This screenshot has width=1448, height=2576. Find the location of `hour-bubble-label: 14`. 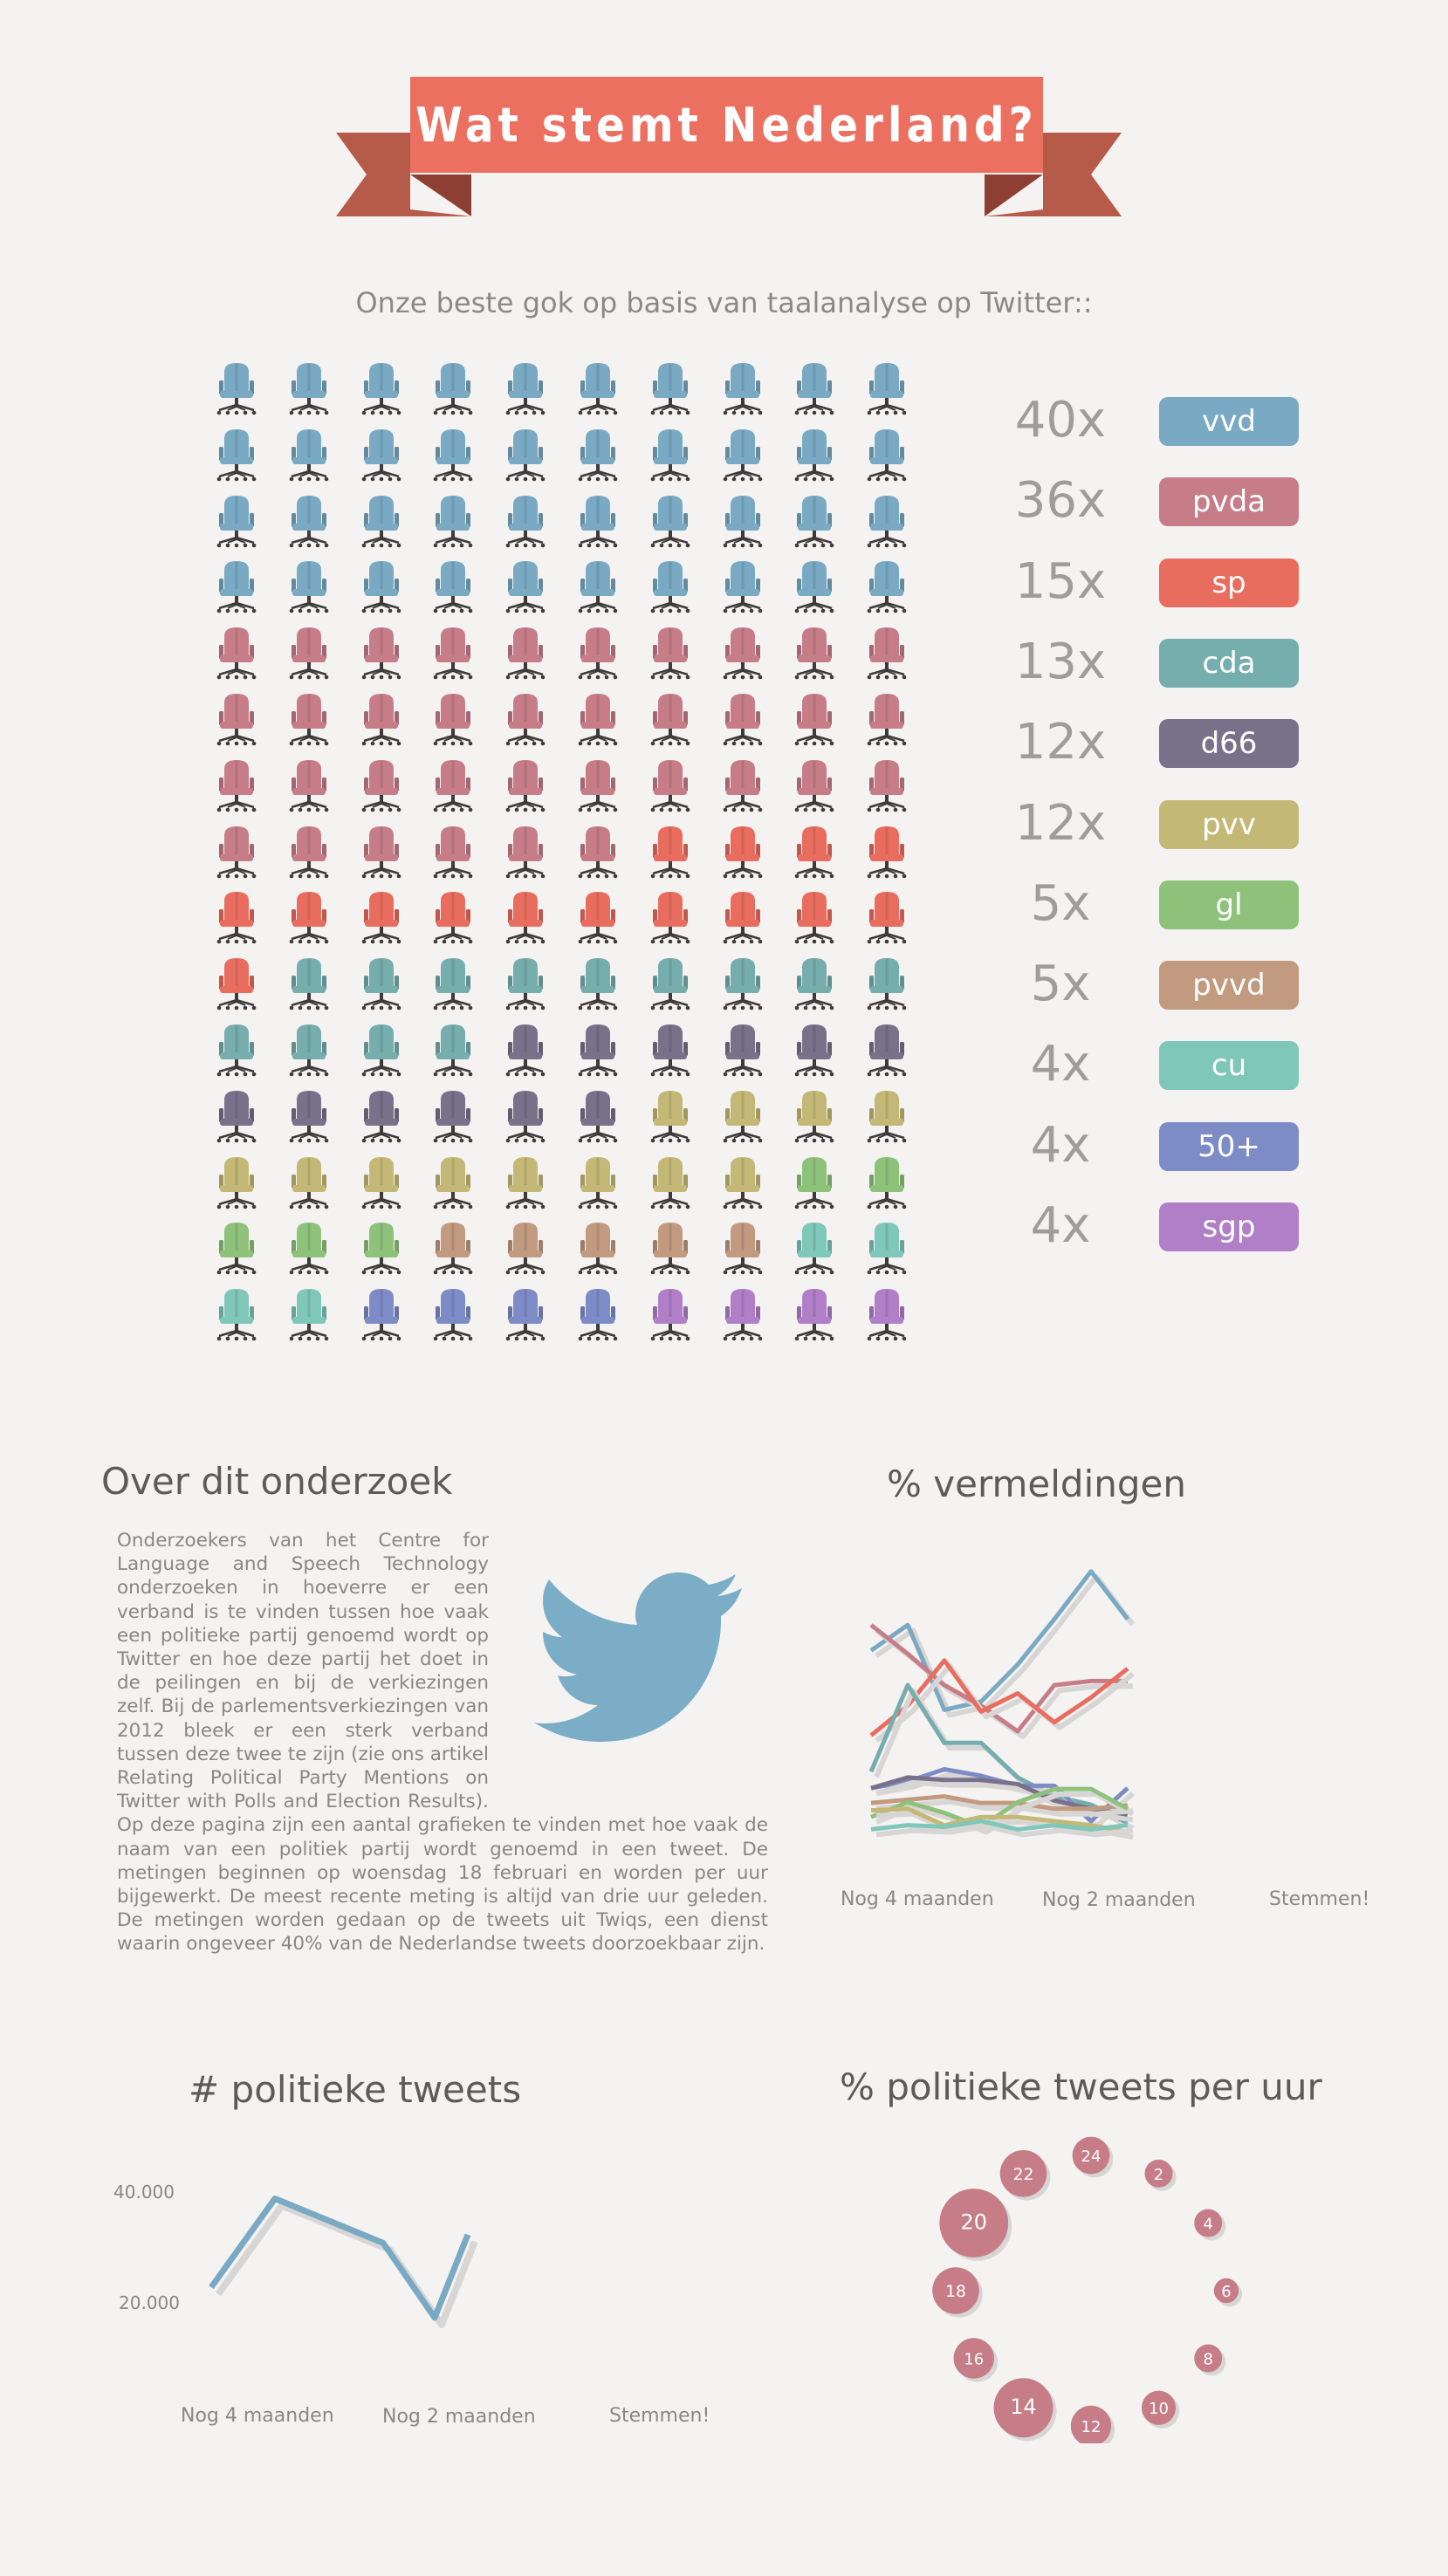

hour-bubble-label: 14 is located at coordinates (1023, 2406).